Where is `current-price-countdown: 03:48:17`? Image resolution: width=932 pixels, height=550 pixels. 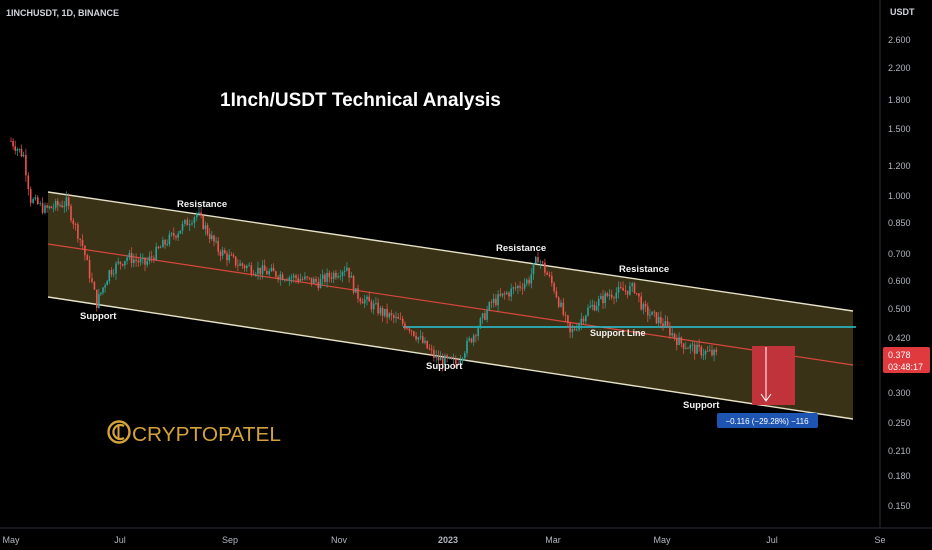
current-price-countdown: 03:48:17 is located at coordinates (905, 367).